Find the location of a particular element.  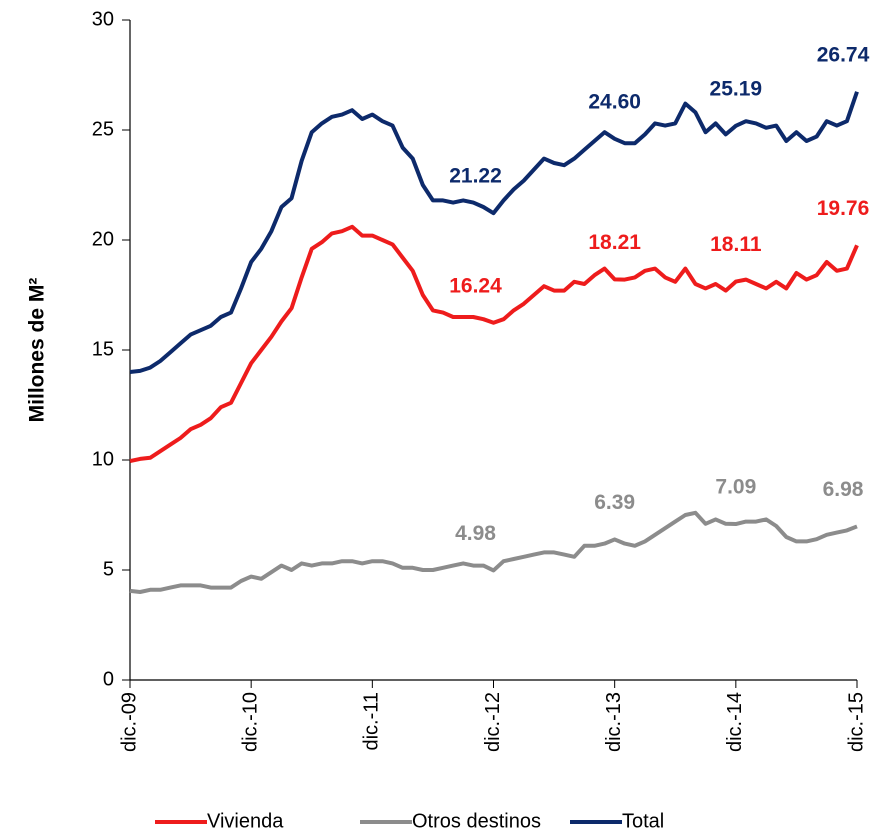

x-tick-label: dic.-11 is located at coordinates (372, 721).